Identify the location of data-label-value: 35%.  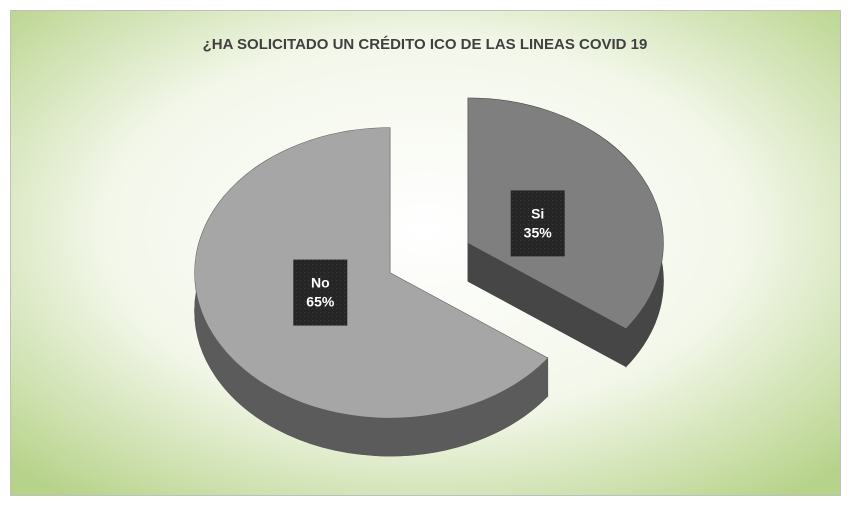
(538, 232).